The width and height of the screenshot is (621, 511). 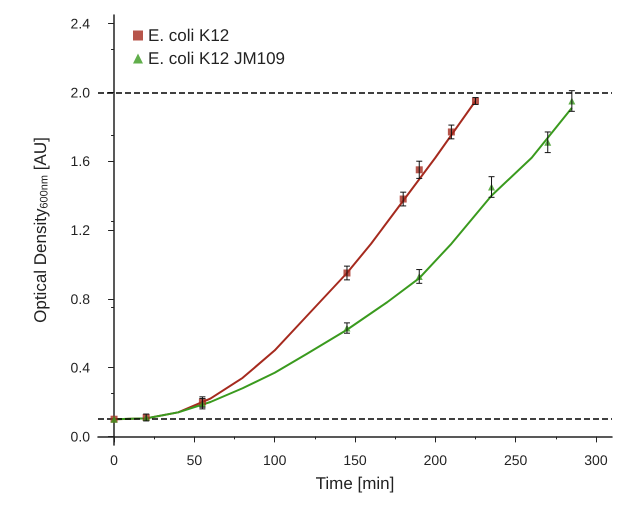 What do you see at coordinates (80, 24) in the screenshot?
I see `y-tick-label: 2.4` at bounding box center [80, 24].